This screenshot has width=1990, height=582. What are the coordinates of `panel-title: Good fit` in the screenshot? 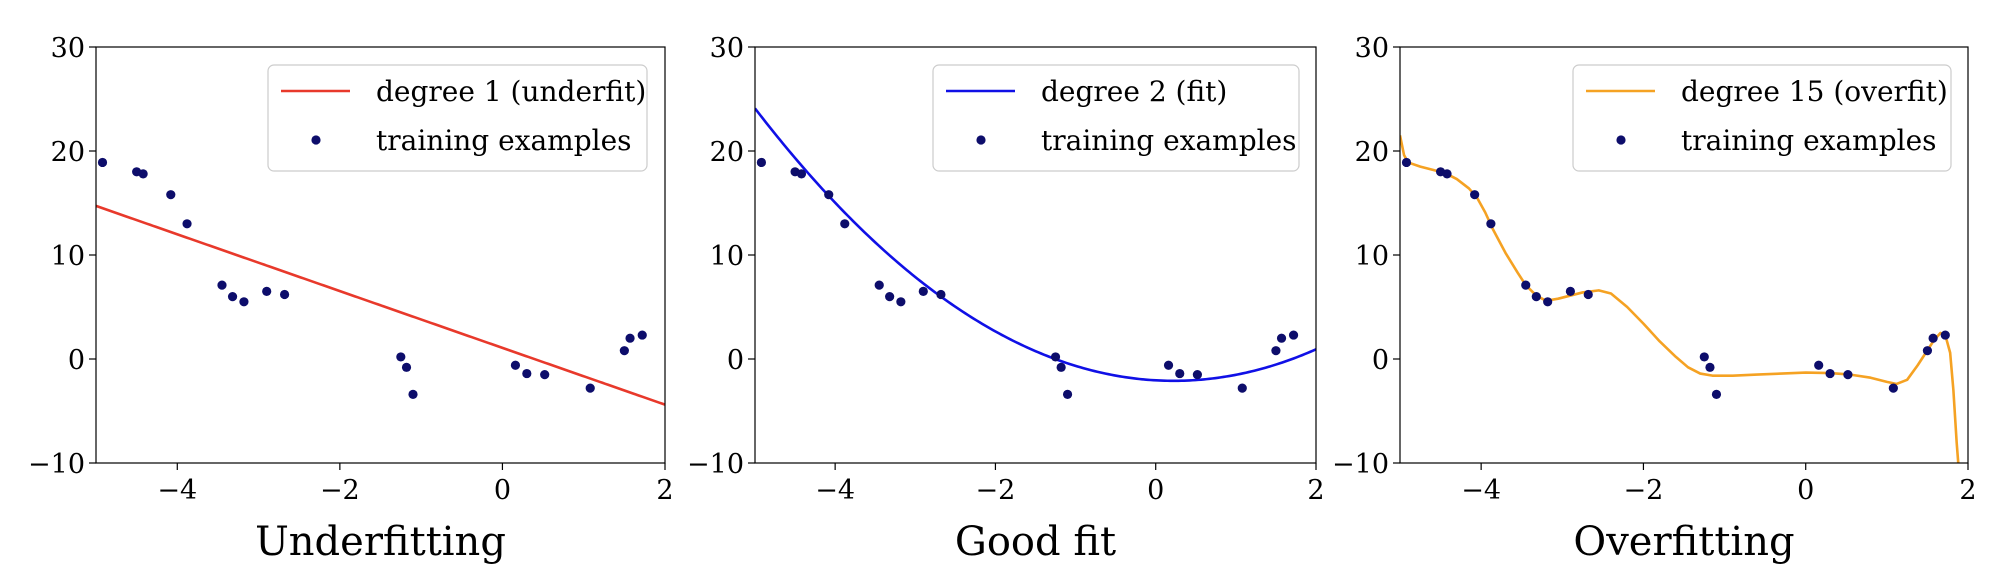 It's located at (1035, 542).